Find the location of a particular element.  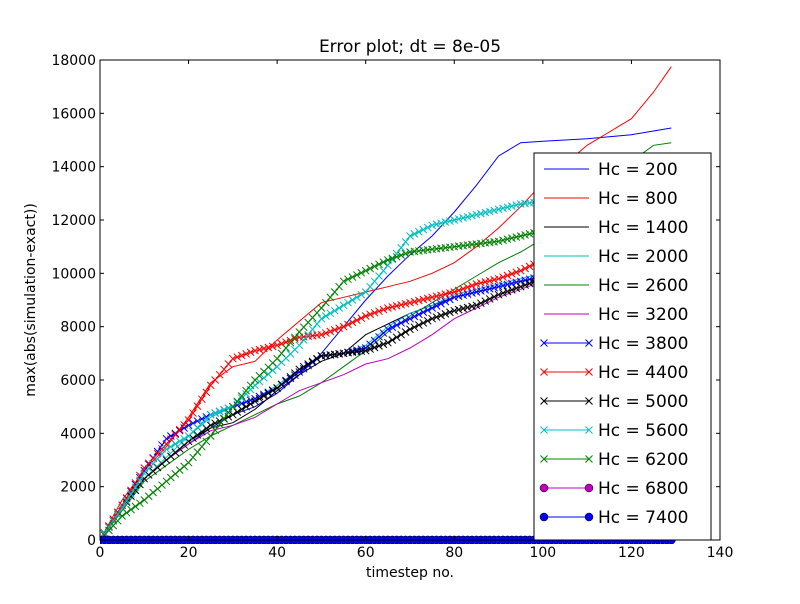

legend-label-hc-2000: Hc = 2000 is located at coordinates (643, 257).